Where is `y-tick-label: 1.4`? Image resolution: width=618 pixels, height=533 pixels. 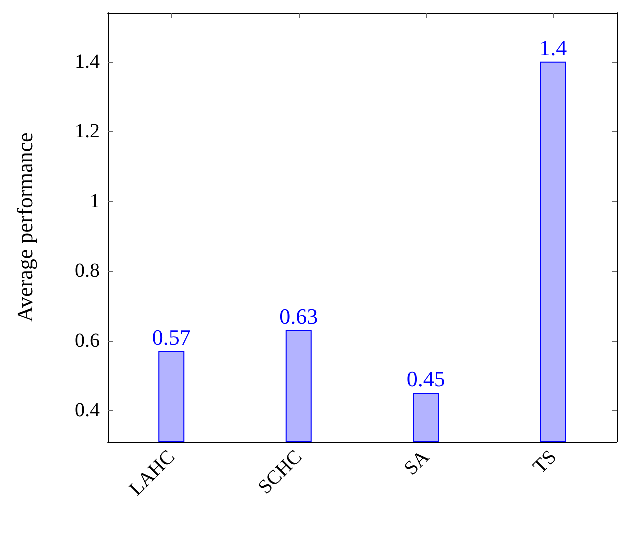
y-tick-label: 1.4 is located at coordinates (87, 61).